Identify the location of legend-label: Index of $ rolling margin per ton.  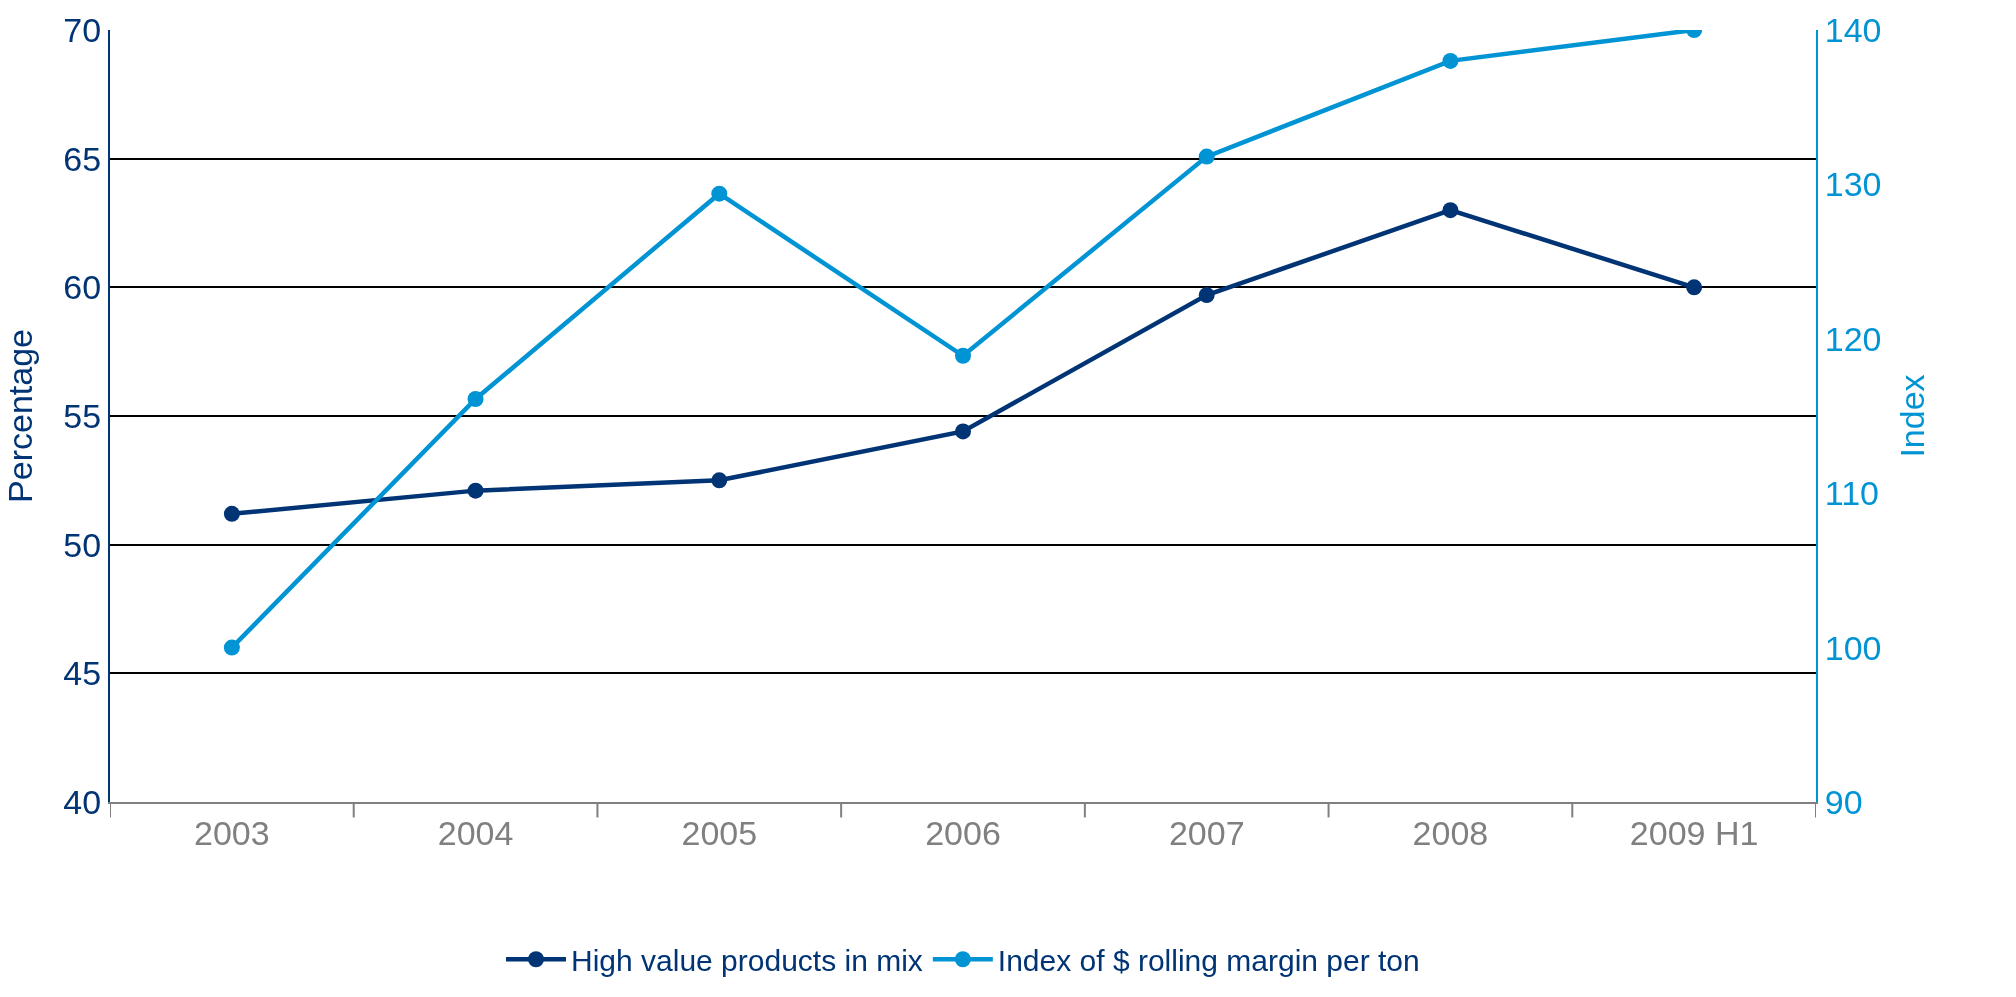
(1208, 960).